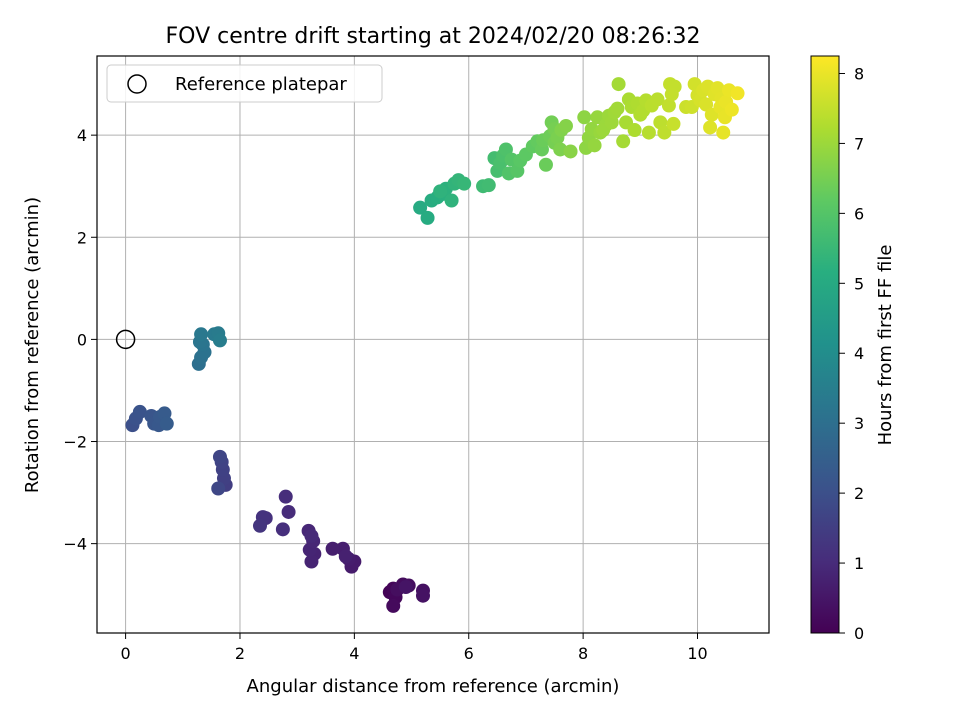 Image resolution: width=960 pixels, height=720 pixels. Describe the element at coordinates (697, 653) in the screenshot. I see `x-tick-label: 10` at that location.